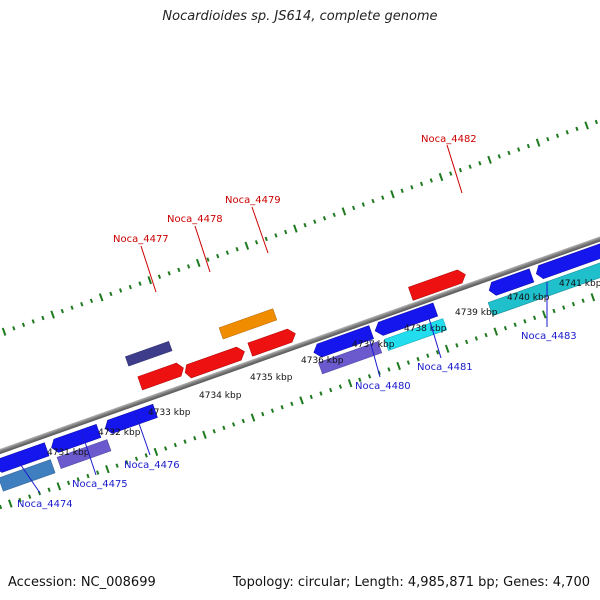 Image resolution: width=600 pixels, height=600 pixels. I want to click on gene-label: Noca_4477, so click(141, 239).